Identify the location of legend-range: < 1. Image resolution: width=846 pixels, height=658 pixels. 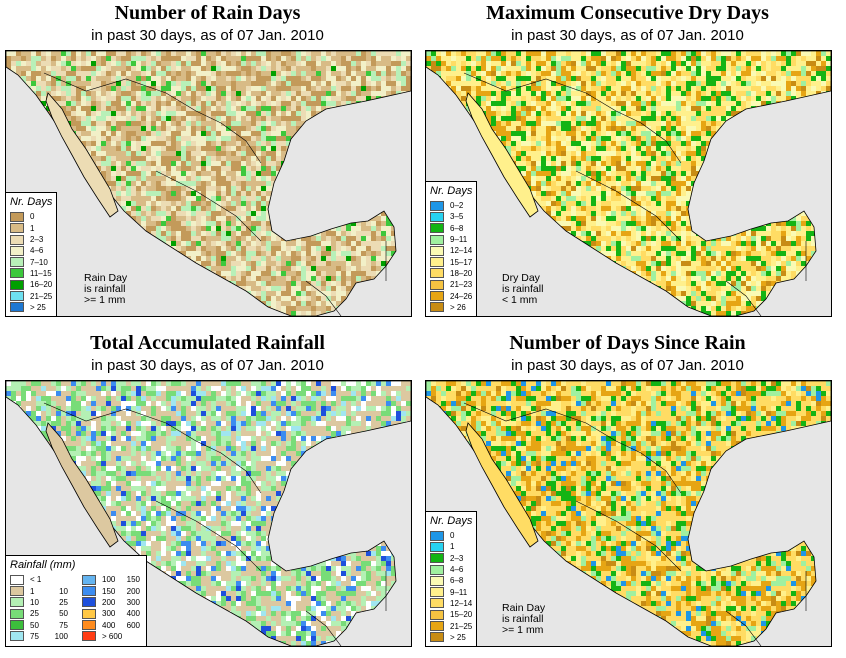
(36, 580).